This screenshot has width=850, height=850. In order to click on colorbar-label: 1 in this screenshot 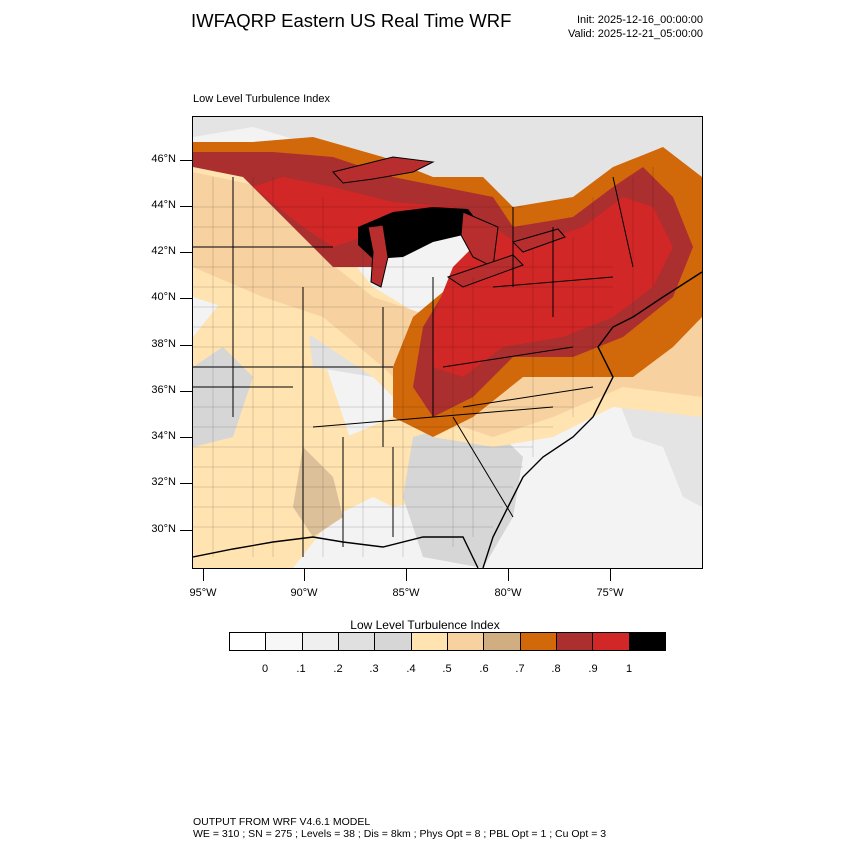, I will do `click(629, 669)`.